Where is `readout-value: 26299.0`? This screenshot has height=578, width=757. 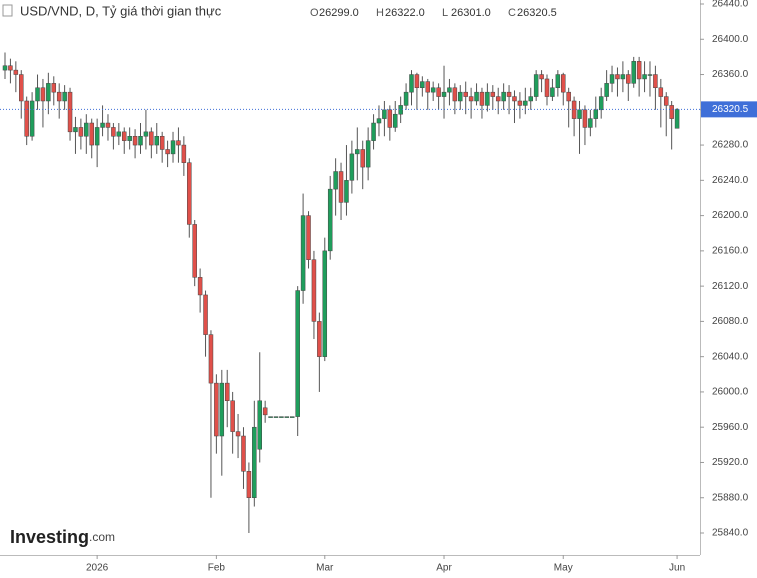 readout-value: 26299.0 is located at coordinates (339, 13).